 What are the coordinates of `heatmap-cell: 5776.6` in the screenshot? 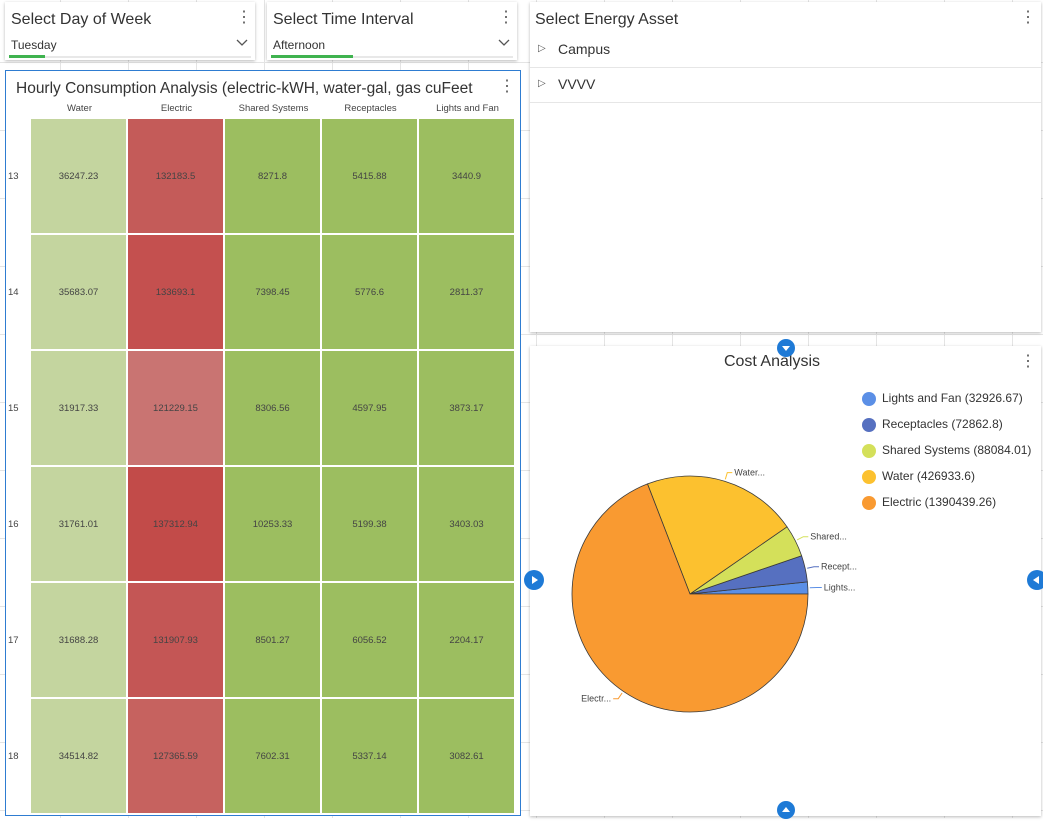 It's located at (369, 292).